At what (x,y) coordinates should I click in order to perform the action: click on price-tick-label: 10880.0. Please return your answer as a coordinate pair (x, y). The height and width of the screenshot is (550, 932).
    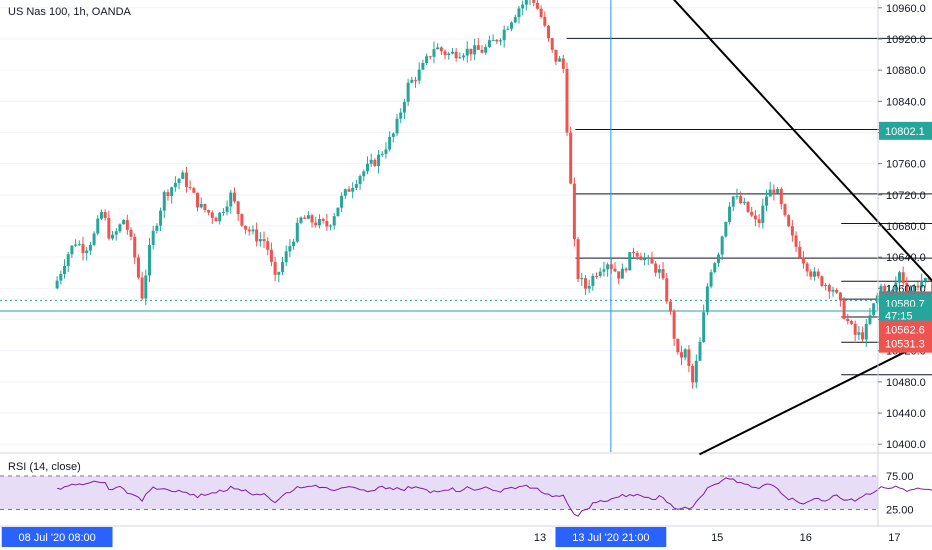
    Looking at the image, I should click on (906, 71).